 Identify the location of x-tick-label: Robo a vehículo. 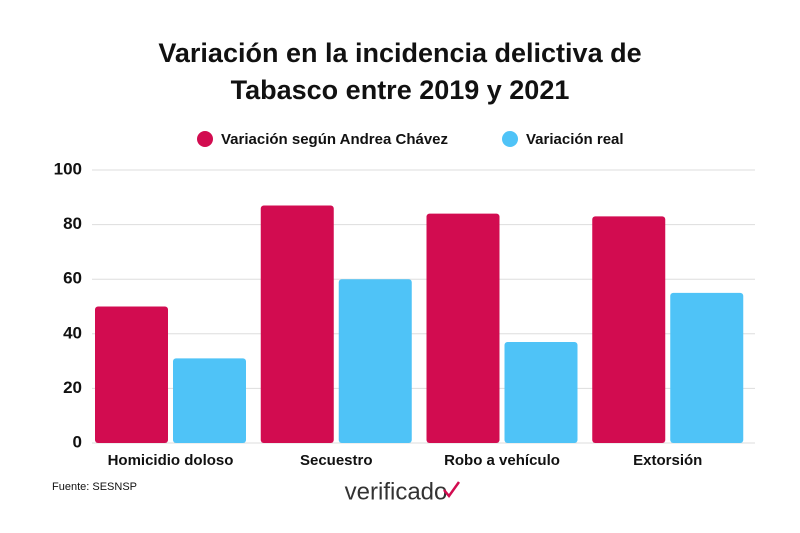
(502, 460).